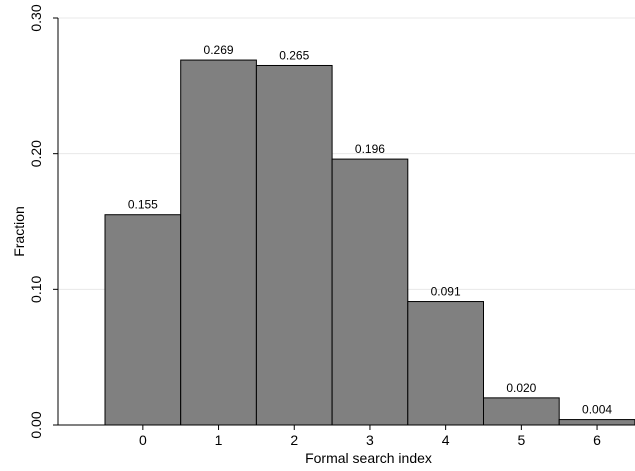 The image size is (635, 471). I want to click on x-tick-label: 4, so click(446, 440).